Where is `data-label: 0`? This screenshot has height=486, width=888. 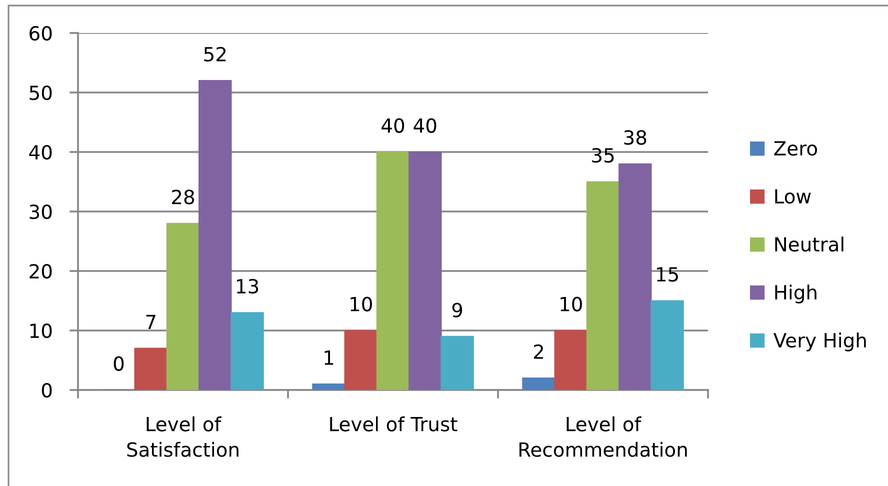
data-label: 0 is located at coordinates (119, 363).